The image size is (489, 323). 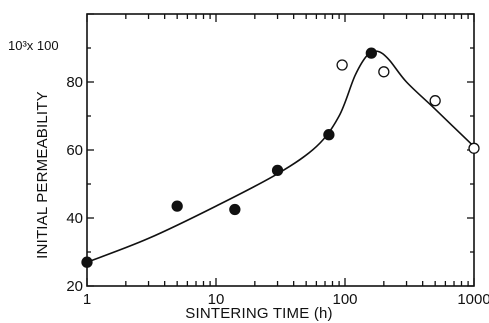 What do you see at coordinates (216, 299) in the screenshot?
I see `x-tick-label: 10` at bounding box center [216, 299].